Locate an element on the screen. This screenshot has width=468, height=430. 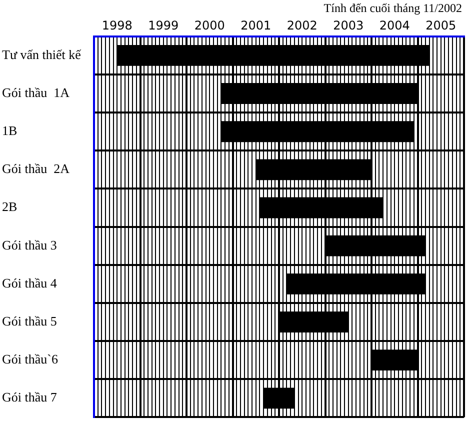
x-tick-label: 2002 is located at coordinates (302, 25).